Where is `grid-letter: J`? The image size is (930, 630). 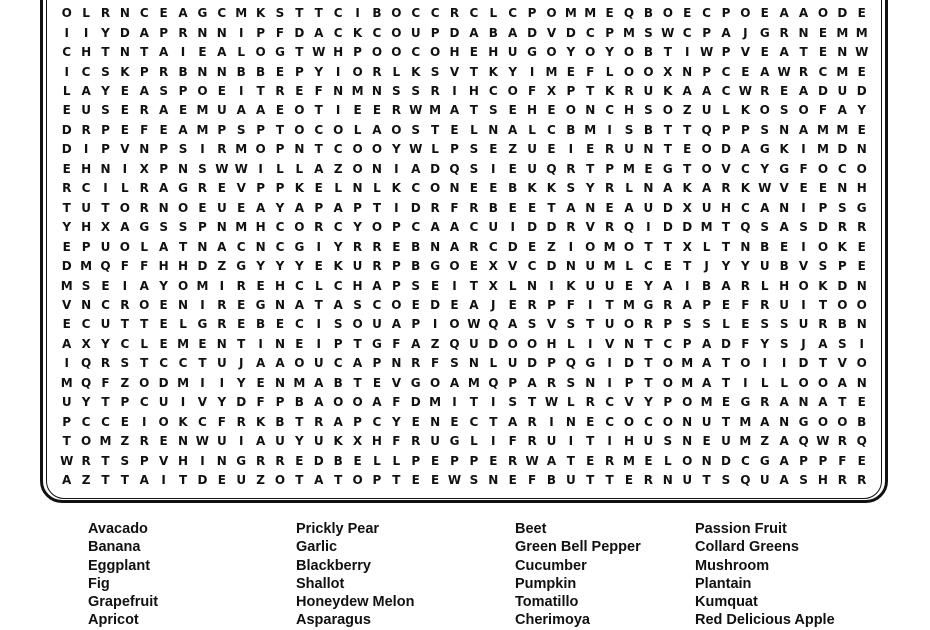 grid-letter: J is located at coordinates (803, 343).